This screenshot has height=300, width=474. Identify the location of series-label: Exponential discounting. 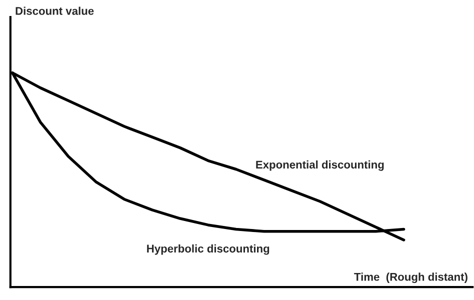
(320, 165).